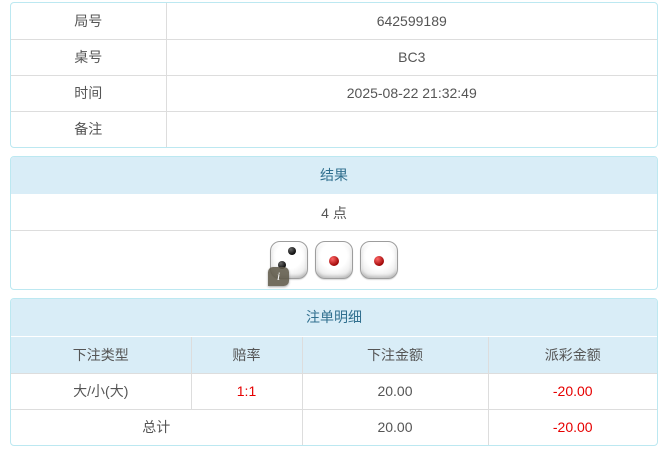  Describe the element at coordinates (89, 129) in the screenshot. I see `remark-label: 备注` at that location.